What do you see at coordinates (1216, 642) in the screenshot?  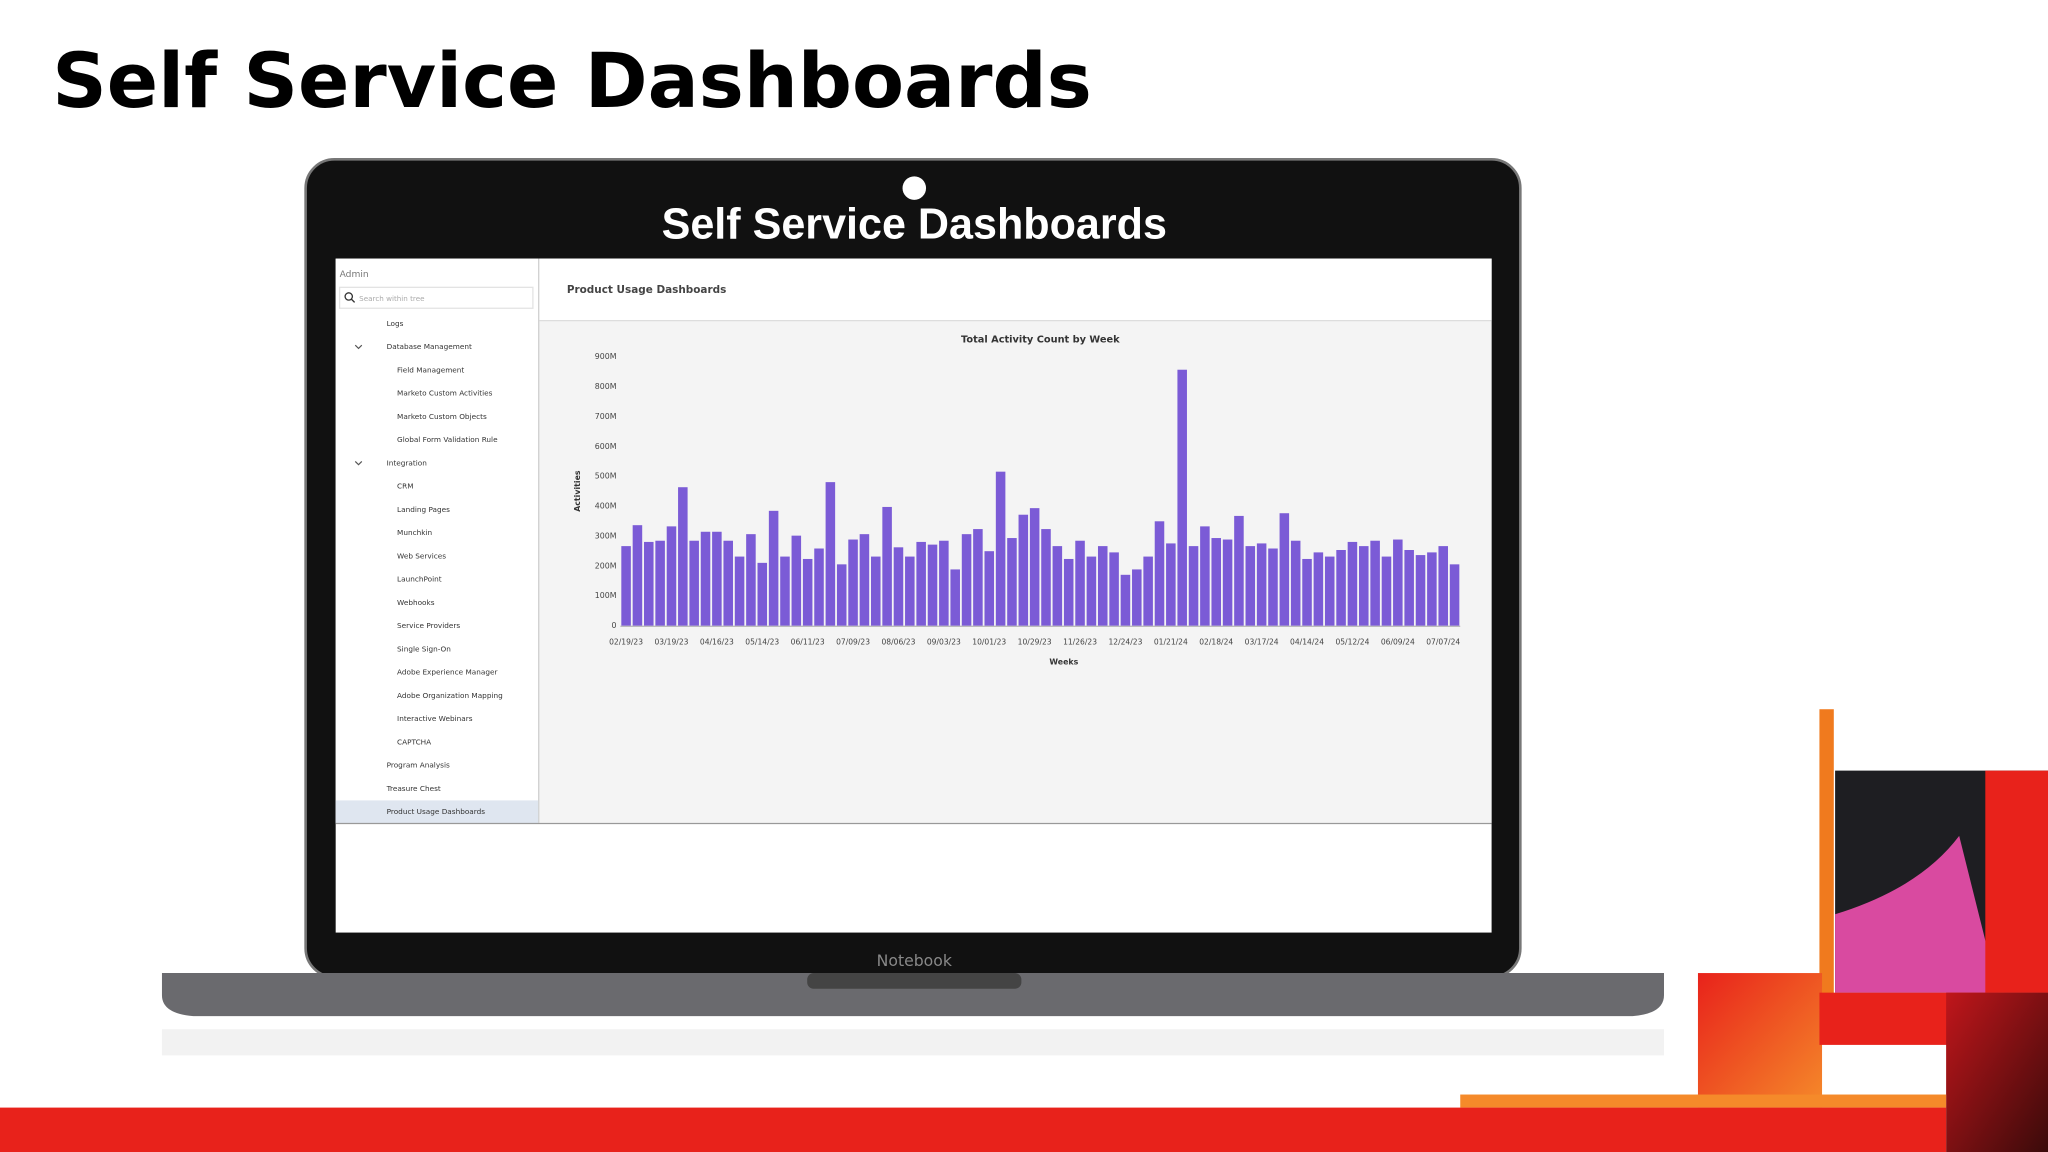 I see `x-tick-label: 02/18/24` at bounding box center [1216, 642].